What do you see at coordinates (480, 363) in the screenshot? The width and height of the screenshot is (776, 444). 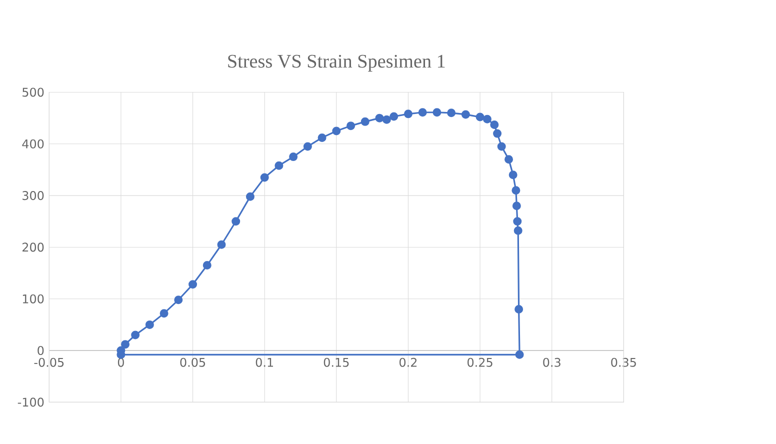 I see `x-tick-label: 0.25` at bounding box center [480, 363].